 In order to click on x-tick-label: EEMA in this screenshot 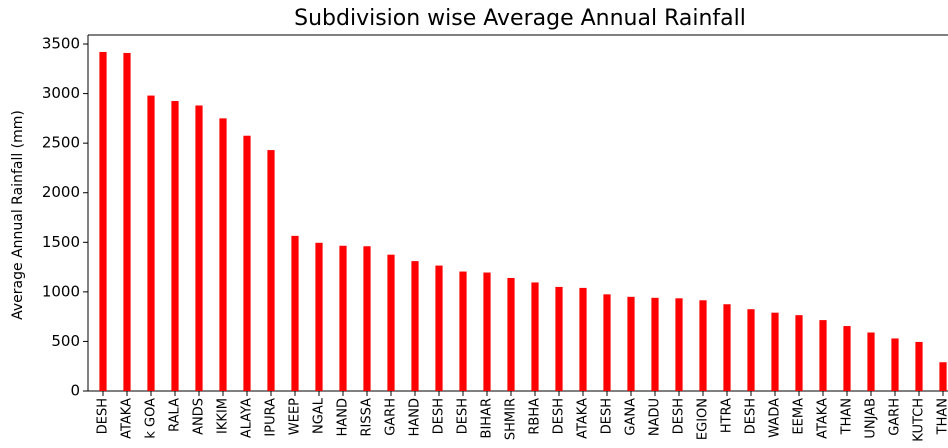, I will do `click(799, 416)`.